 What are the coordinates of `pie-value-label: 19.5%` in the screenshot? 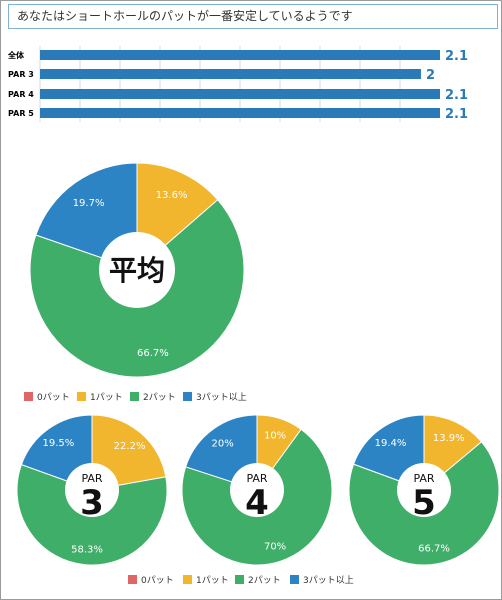 It's located at (58, 443).